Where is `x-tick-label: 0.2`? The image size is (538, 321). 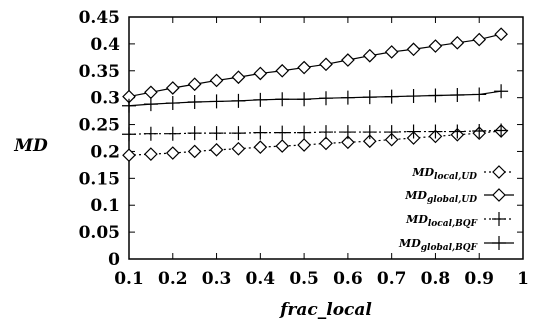
x-tick-label: 0.2 is located at coordinates (173, 279).